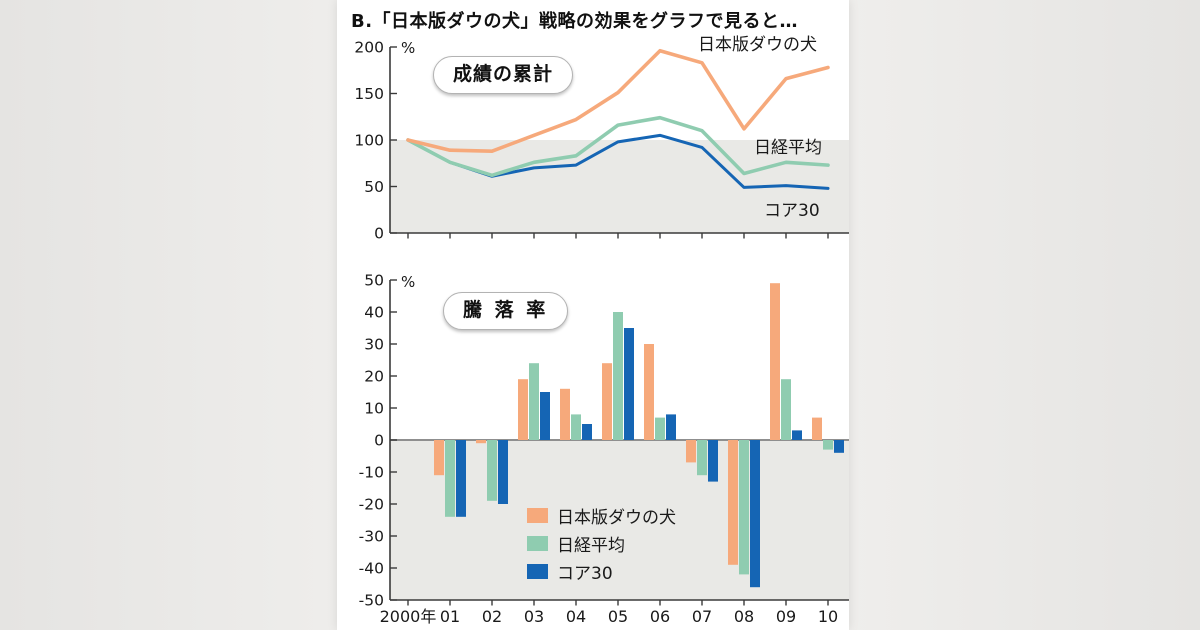  Describe the element at coordinates (371, 473) in the screenshot. I see `y-tick-label: -10` at that location.